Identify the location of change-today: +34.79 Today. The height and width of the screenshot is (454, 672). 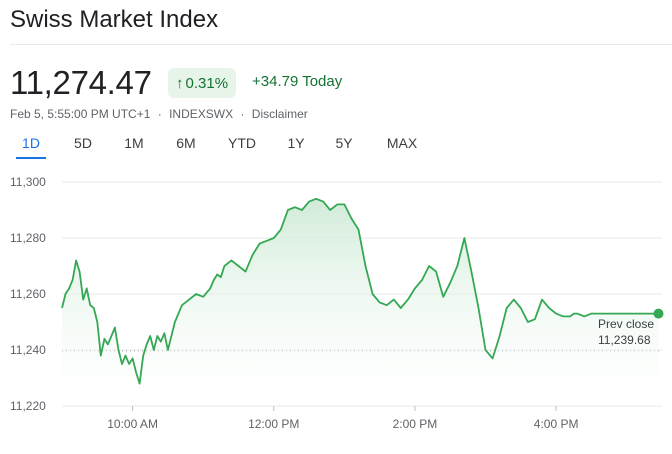
(297, 81).